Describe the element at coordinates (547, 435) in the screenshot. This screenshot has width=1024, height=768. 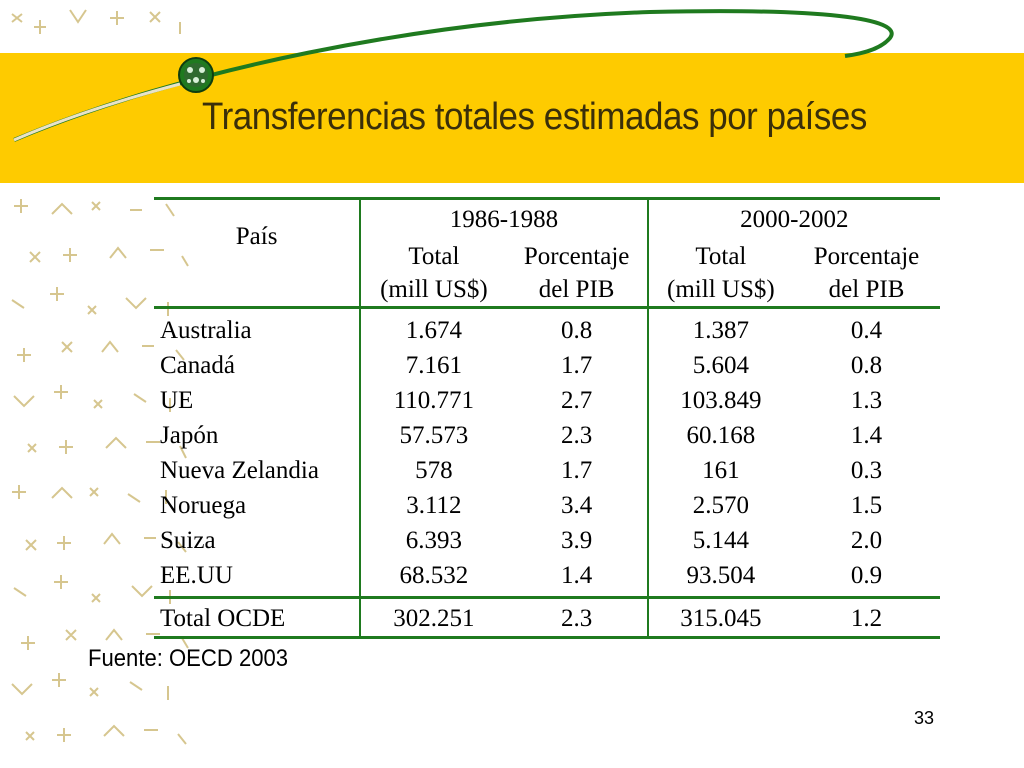
I see `table-row: Japón 57.573 2.3 60.168 1.4` at that location.